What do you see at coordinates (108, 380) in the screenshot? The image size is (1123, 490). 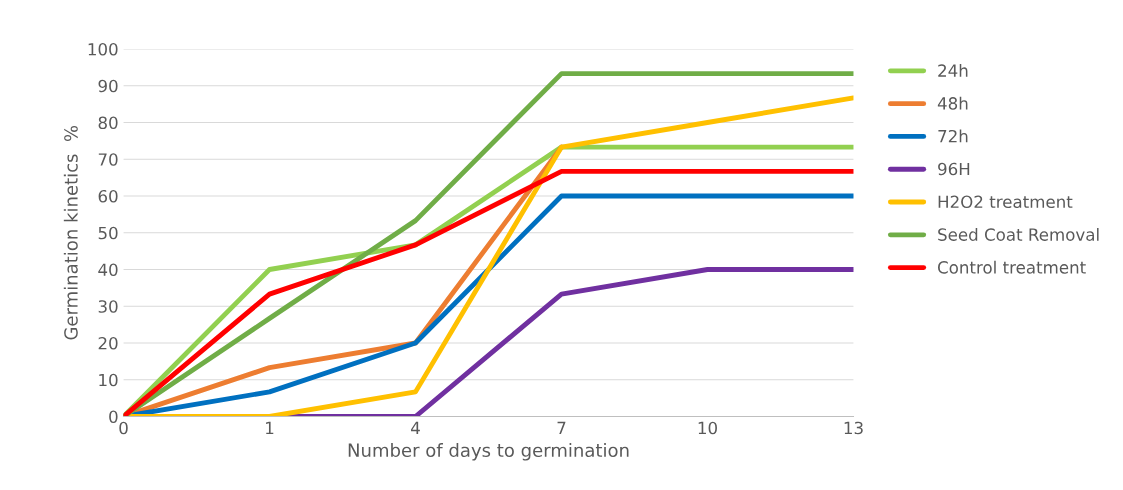 I see `y-tick-label: 10` at bounding box center [108, 380].